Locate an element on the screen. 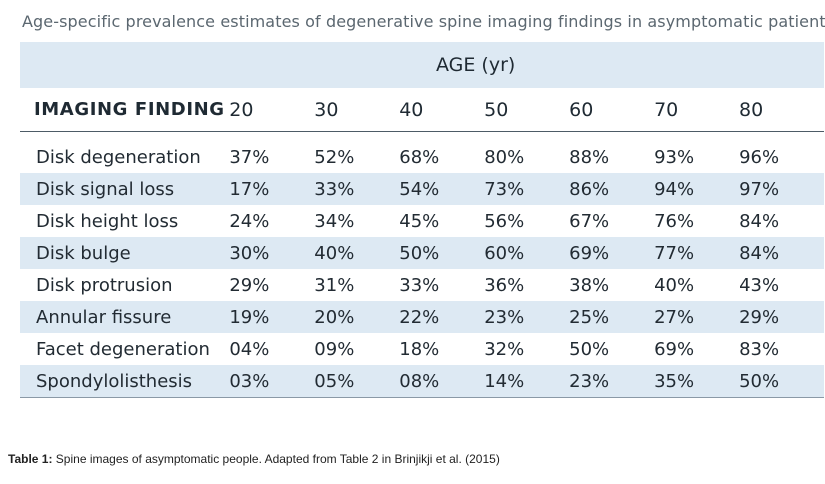 The width and height of the screenshot is (825, 484). age-column-header: 80 is located at coordinates (751, 109).